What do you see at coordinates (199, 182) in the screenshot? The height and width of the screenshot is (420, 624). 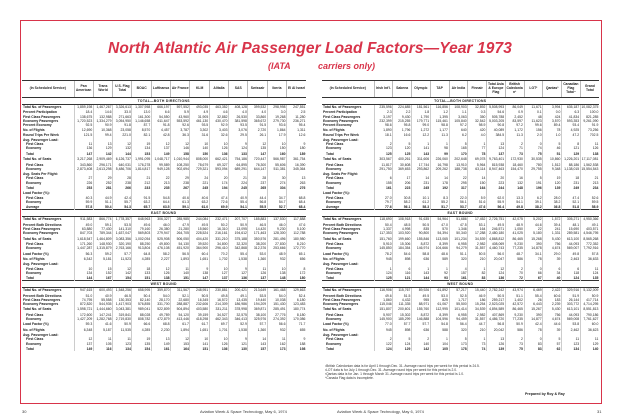 I see `table-cell: 221` at bounding box center [199, 182].